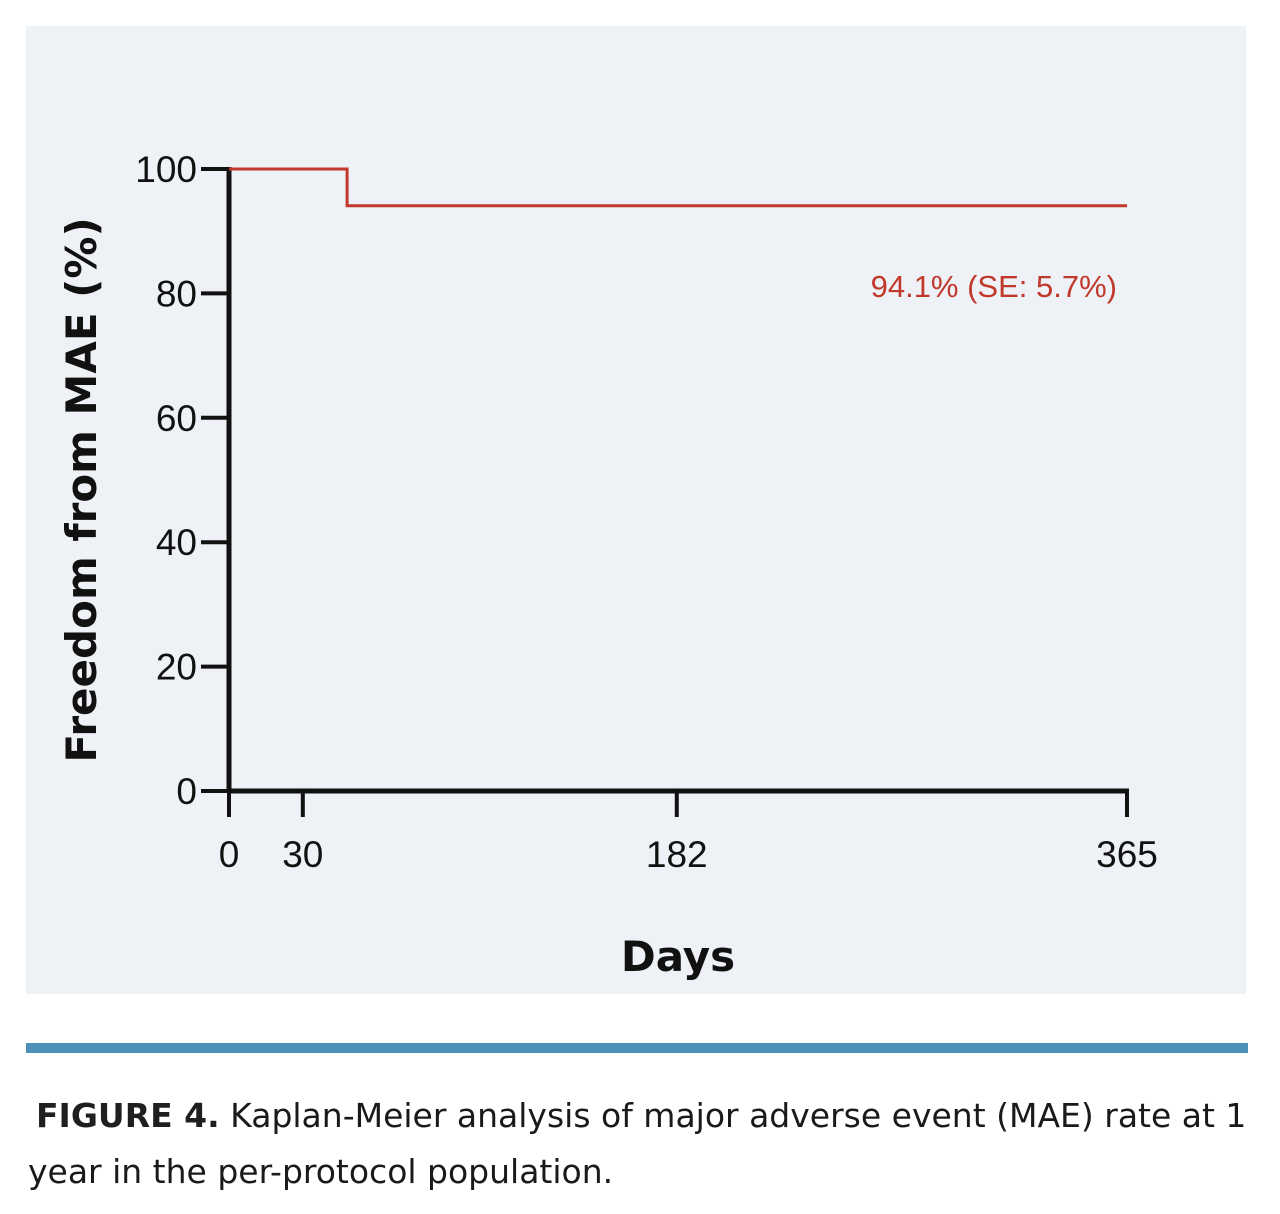 Image resolution: width=1280 pixels, height=1214 pixels. I want to click on y-tick-label-20: 20, so click(176, 667).